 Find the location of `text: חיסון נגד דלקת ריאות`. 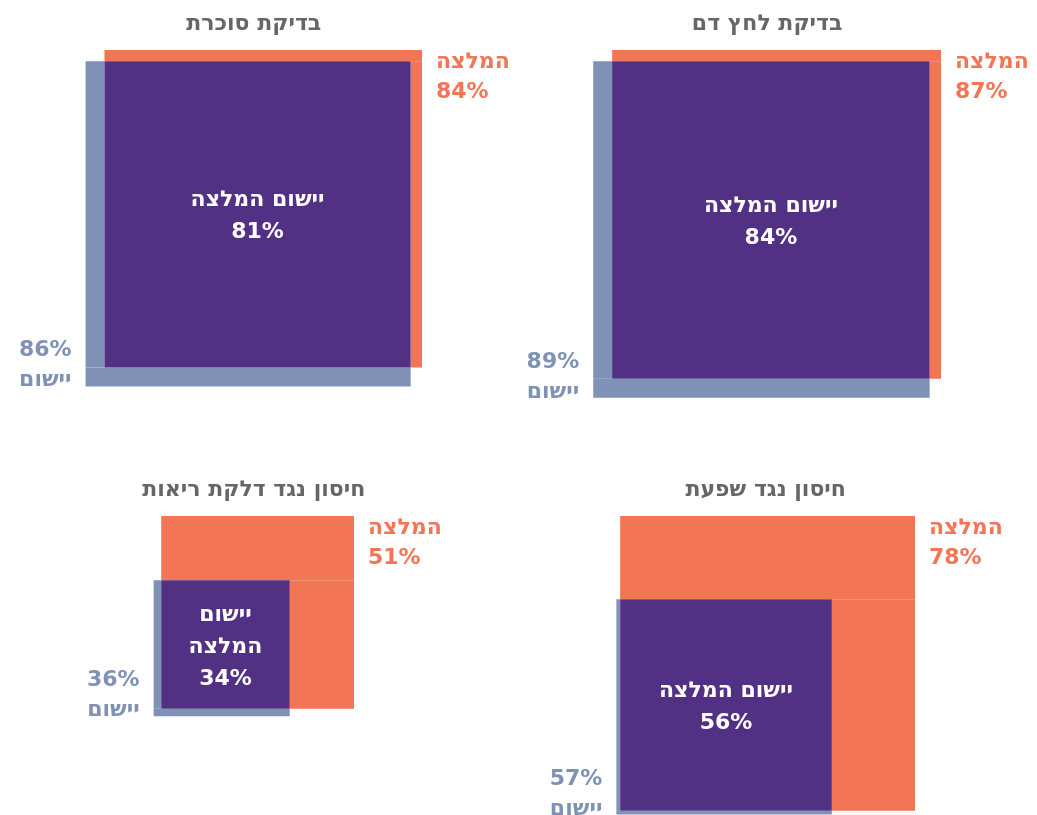

text: חיסון נגד דלקת ריאות is located at coordinates (254, 488).